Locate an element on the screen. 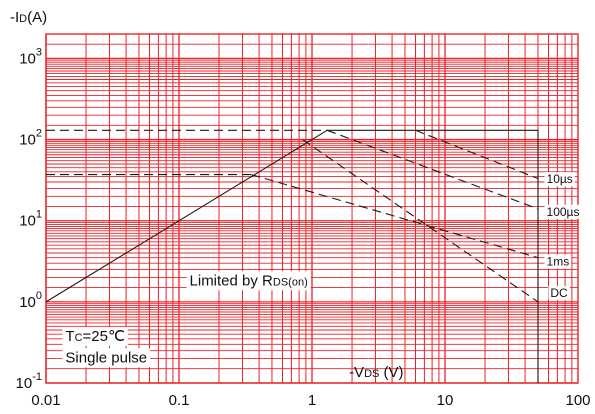 The image size is (595, 414). svg-text: TC=25℃ is located at coordinates (94, 336).